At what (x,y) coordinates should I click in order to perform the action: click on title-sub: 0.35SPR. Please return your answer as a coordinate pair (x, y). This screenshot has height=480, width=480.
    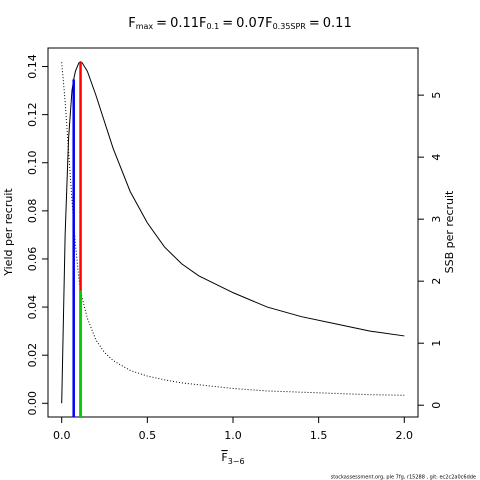
    Looking at the image, I should click on (290, 26).